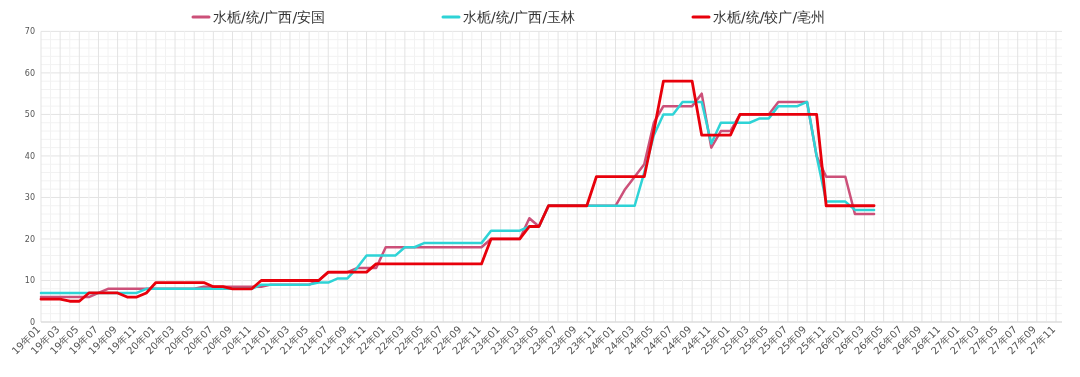  I want to click on y-tick-label: 20, so click(29, 239).